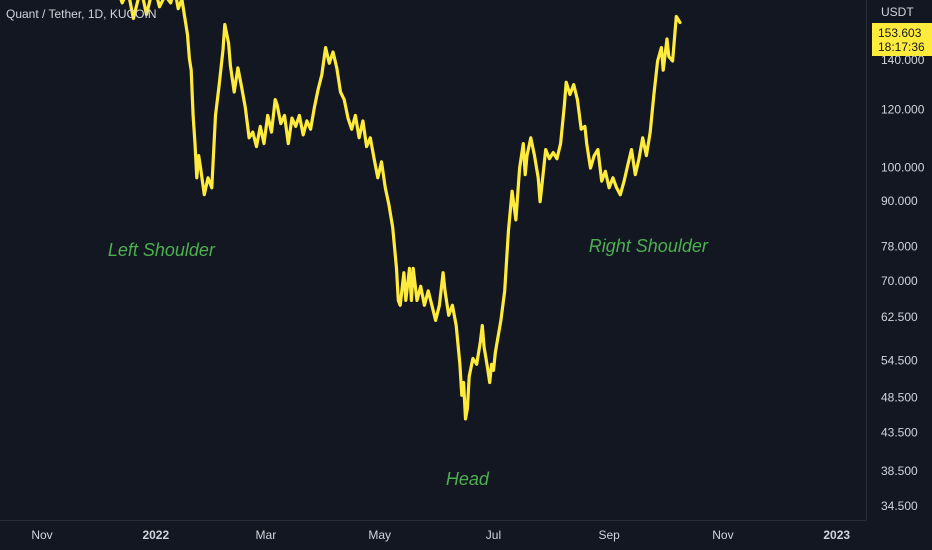  I want to click on y-tick-label: 48.500, so click(899, 398).